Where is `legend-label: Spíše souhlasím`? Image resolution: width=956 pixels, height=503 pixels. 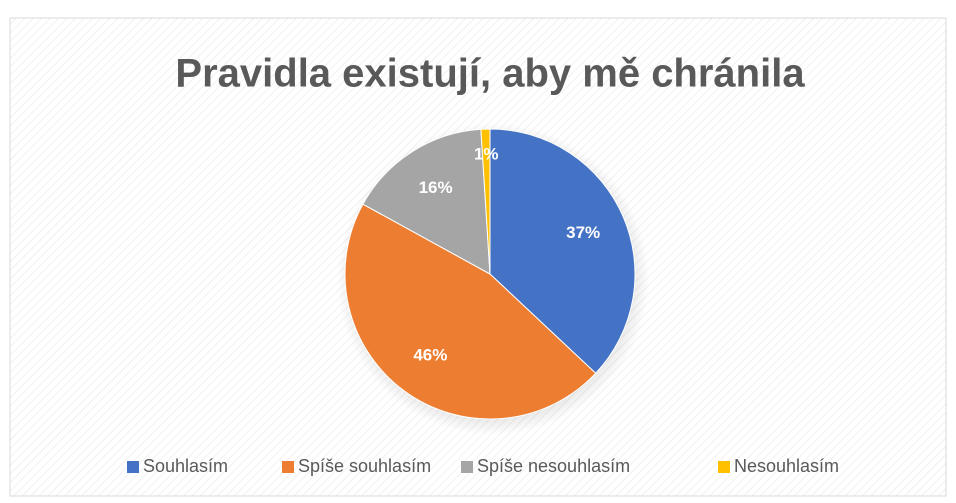 legend-label: Spíše souhlasím is located at coordinates (364, 466).